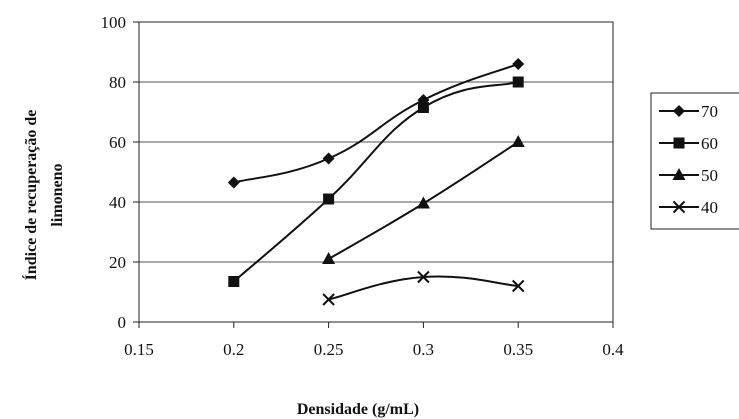  I want to click on y-axis-title: Índice de recuperação de limoneno, so click(43, 195).